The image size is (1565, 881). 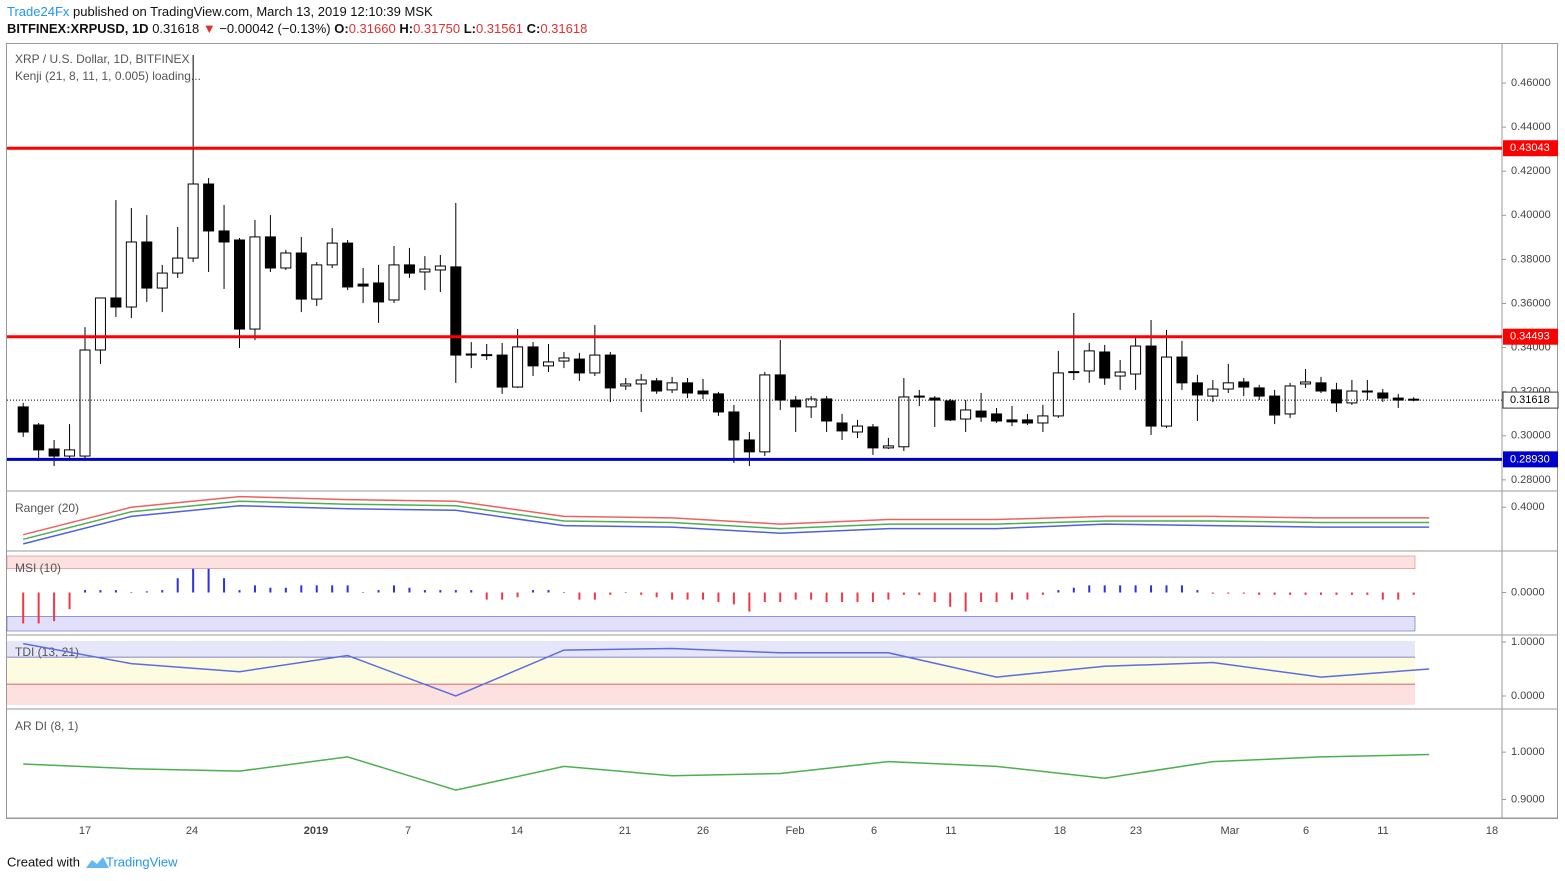 What do you see at coordinates (1528, 642) in the screenshot?
I see `y-tick-label: 1.0000` at bounding box center [1528, 642].